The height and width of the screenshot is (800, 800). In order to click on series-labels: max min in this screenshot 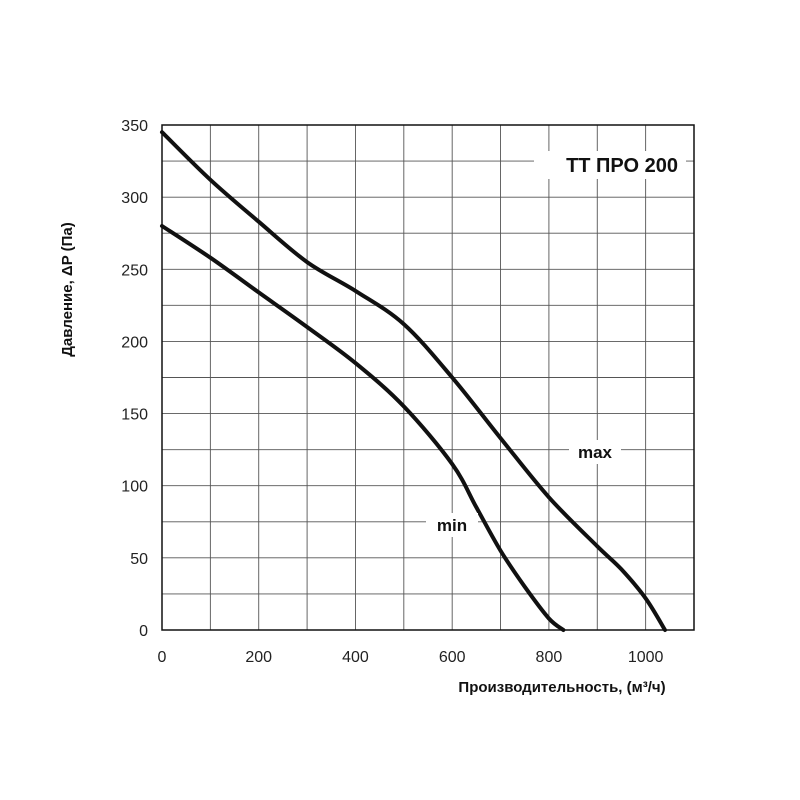, I will do `click(523, 488)`.